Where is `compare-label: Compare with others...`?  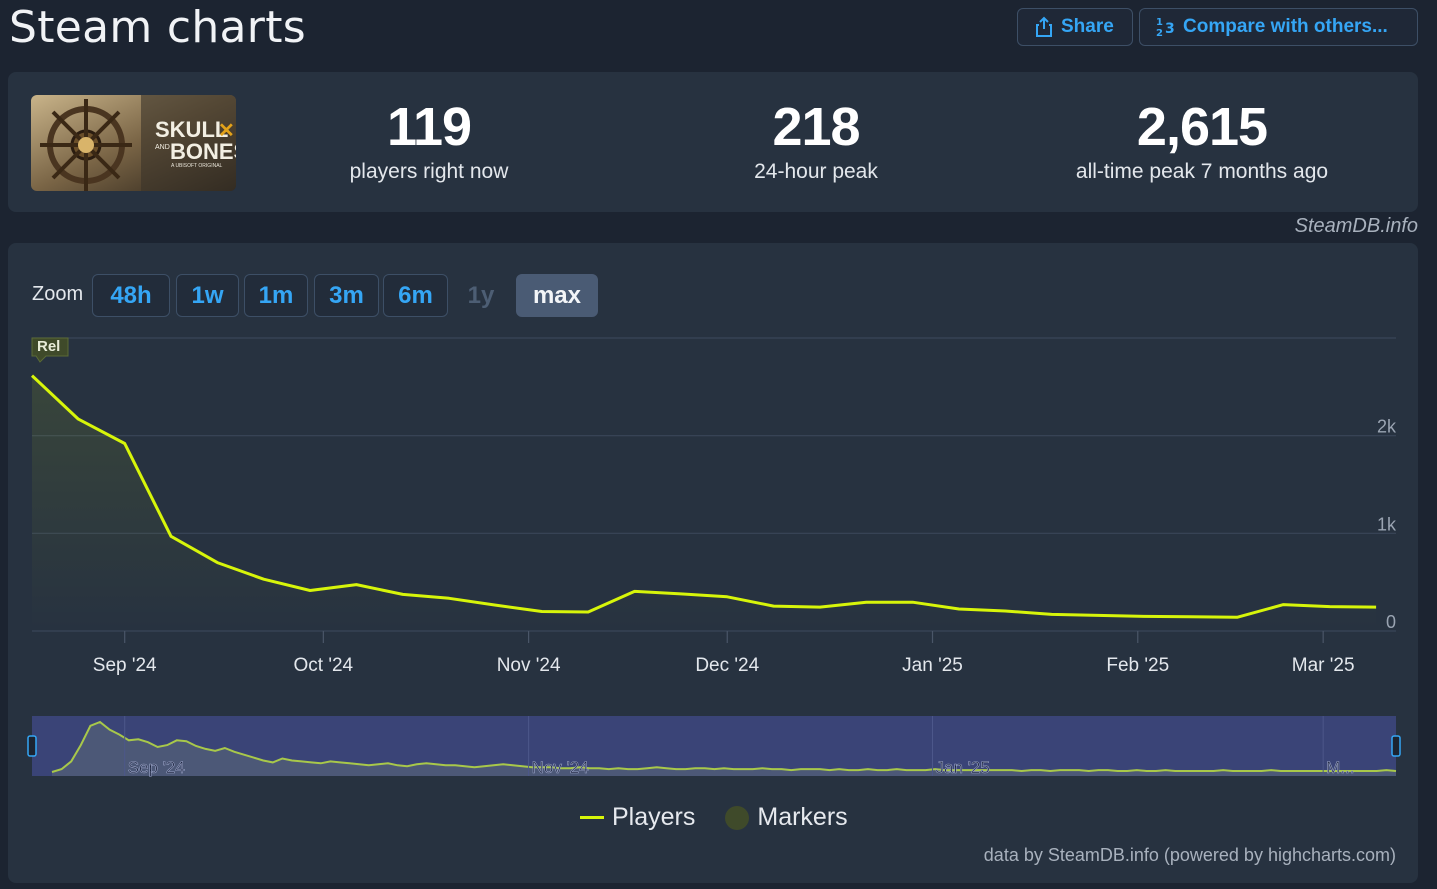
compare-label: Compare with others... is located at coordinates (1285, 26).